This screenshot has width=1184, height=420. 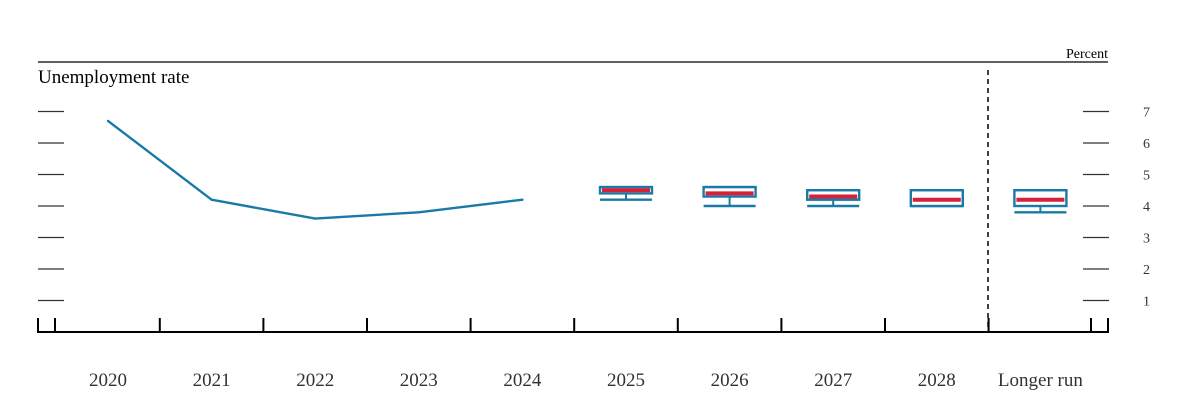 I want to click on history-series, so click(x=315, y=169).